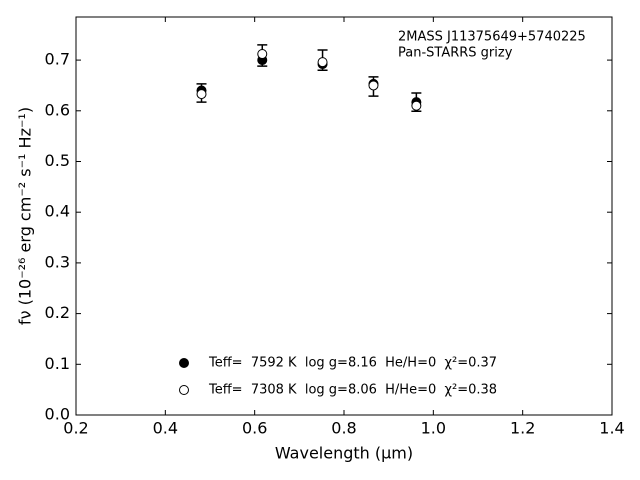 This screenshot has width=640, height=480. I want to click on y-tick-label: 0.6, so click(57, 109).